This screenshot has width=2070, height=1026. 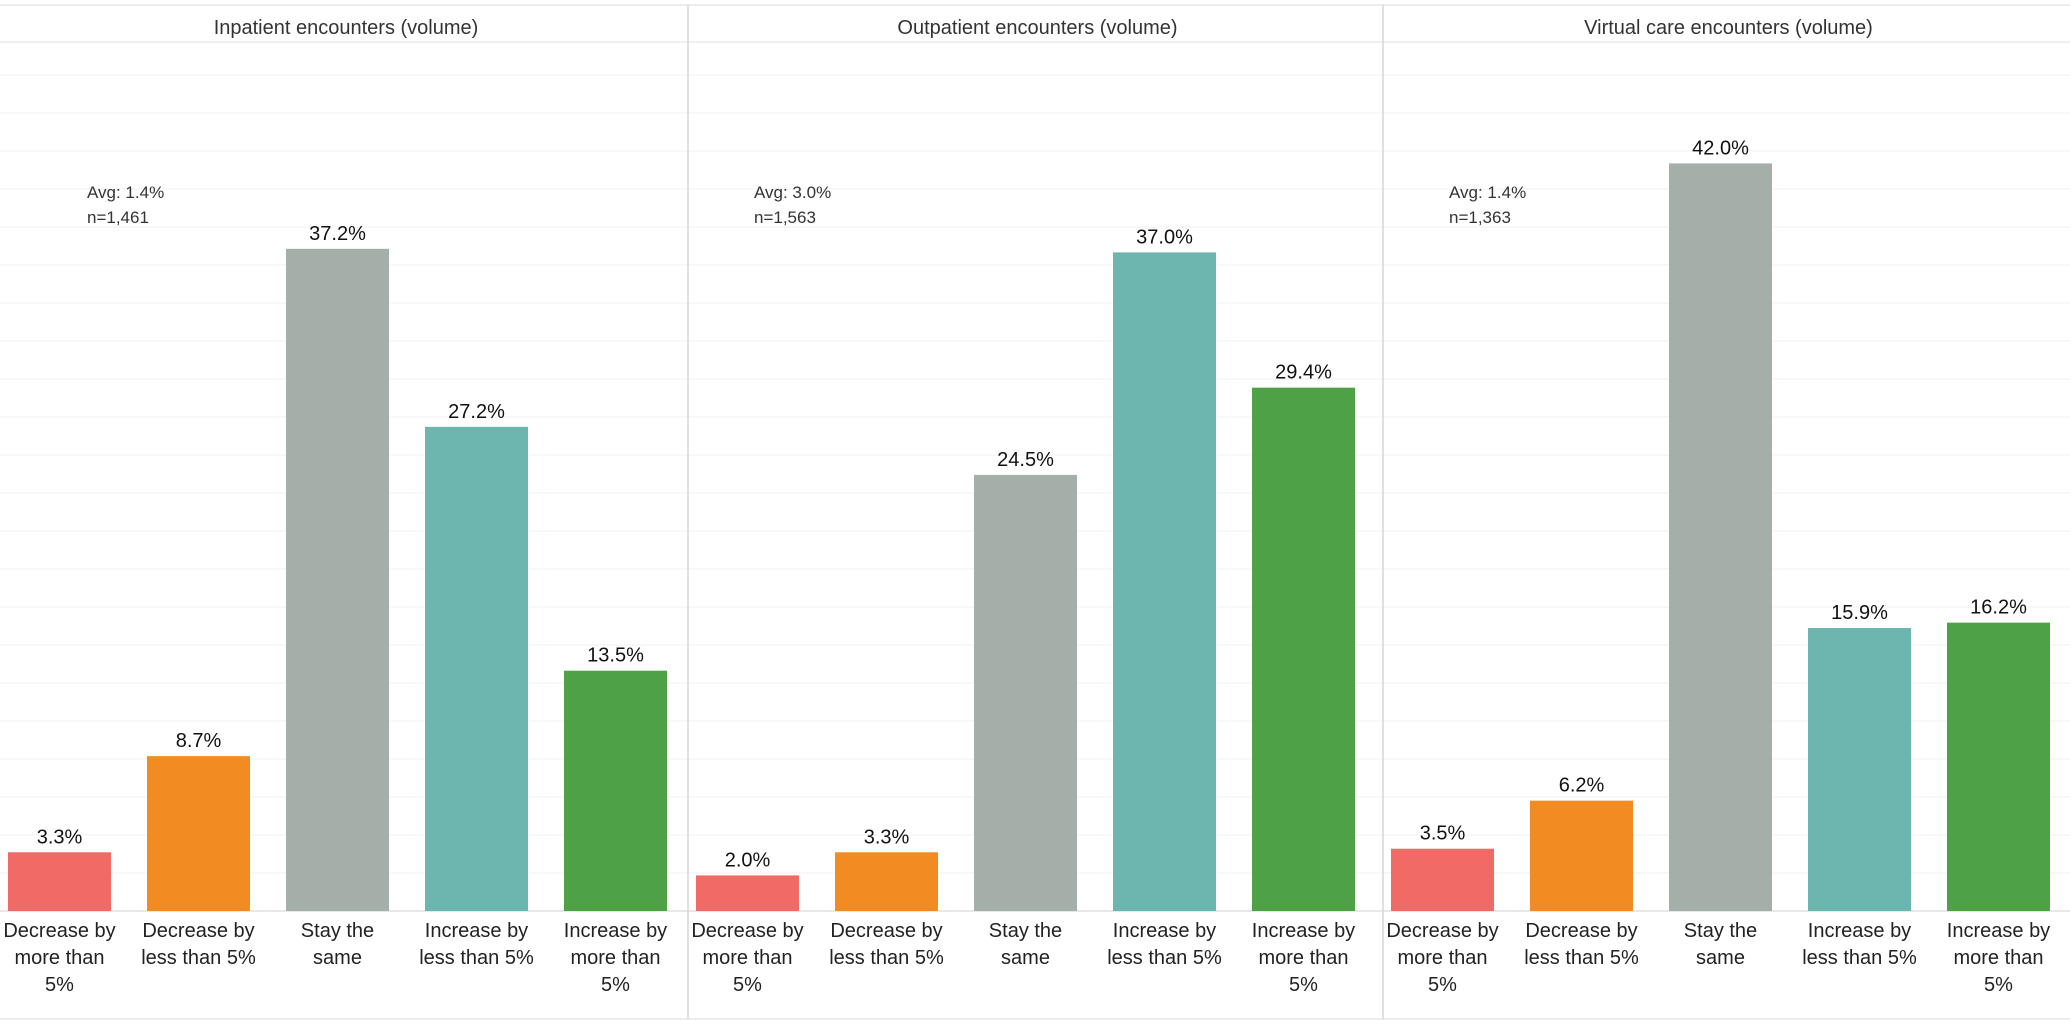 What do you see at coordinates (1443, 834) in the screenshot?
I see `data-label: 3.5%` at bounding box center [1443, 834].